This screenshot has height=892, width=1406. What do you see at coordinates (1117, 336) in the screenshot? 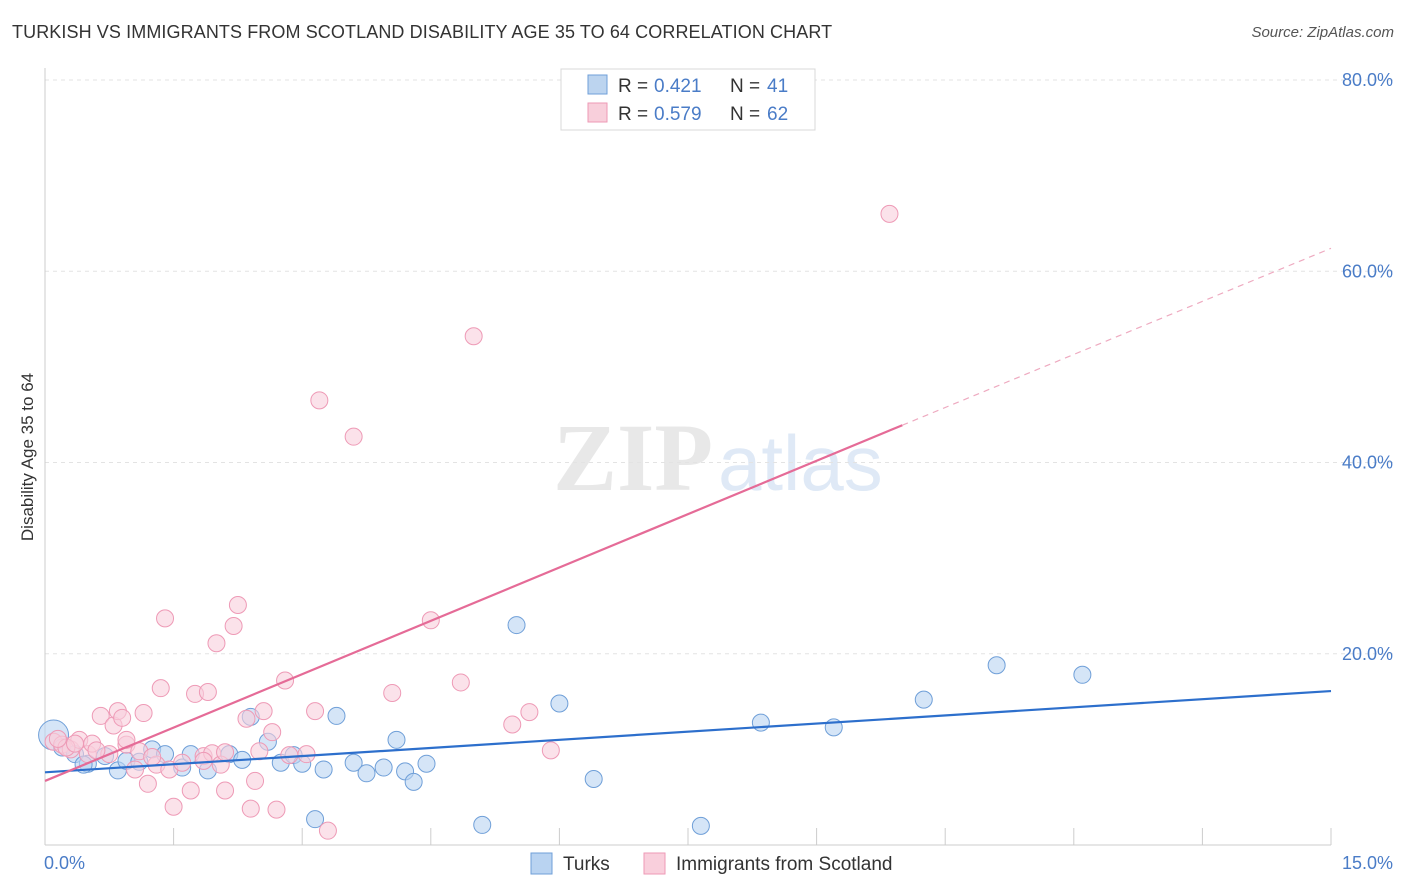
I see `scotland-trend-extension` at bounding box center [1117, 336].